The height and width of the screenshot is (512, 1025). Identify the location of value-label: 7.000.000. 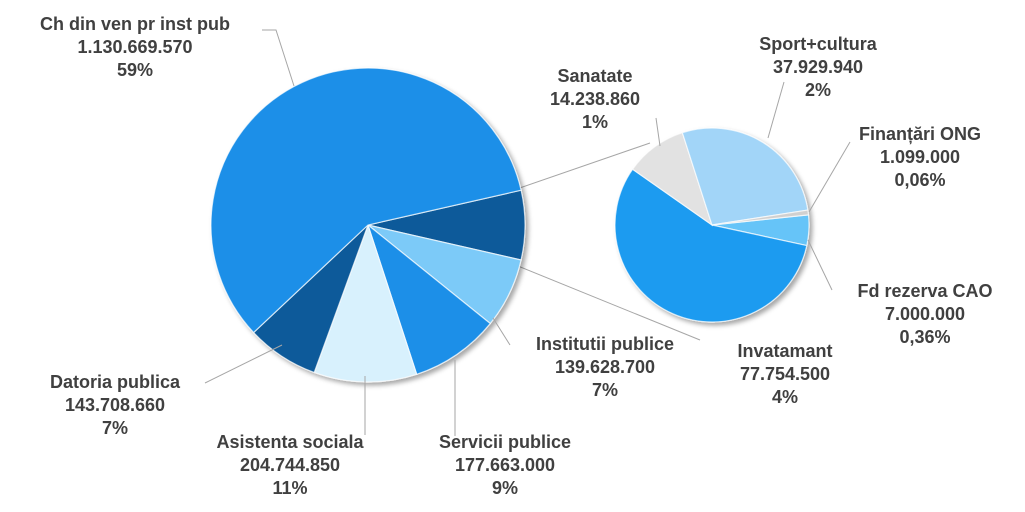
(925, 314).